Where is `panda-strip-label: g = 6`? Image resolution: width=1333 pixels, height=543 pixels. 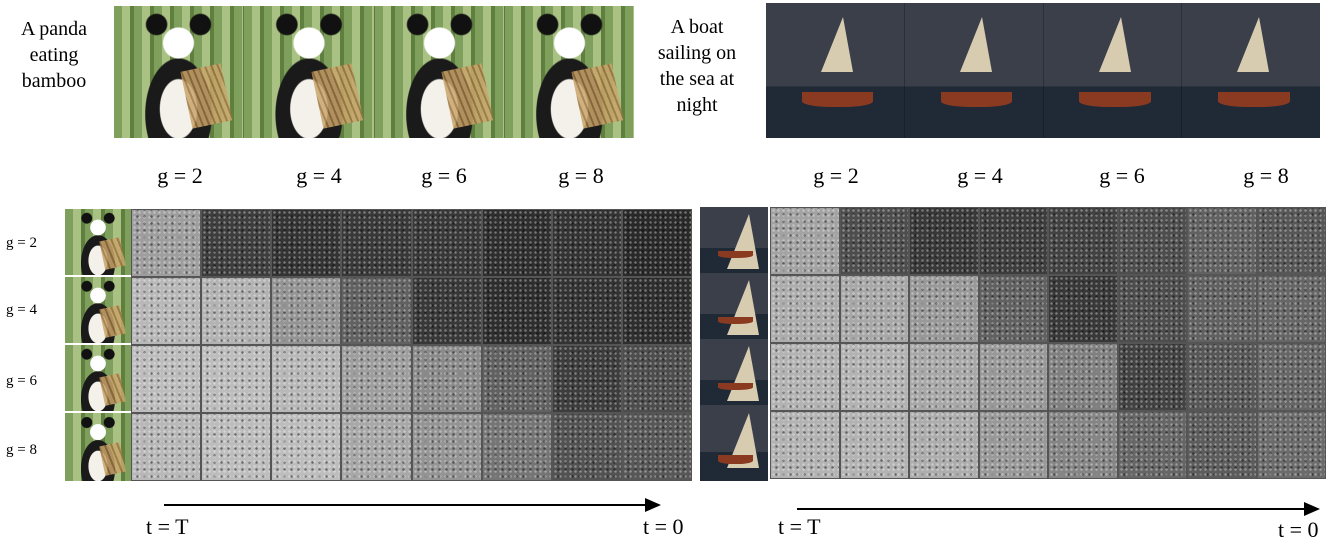 panda-strip-label: g = 6 is located at coordinates (444, 175).